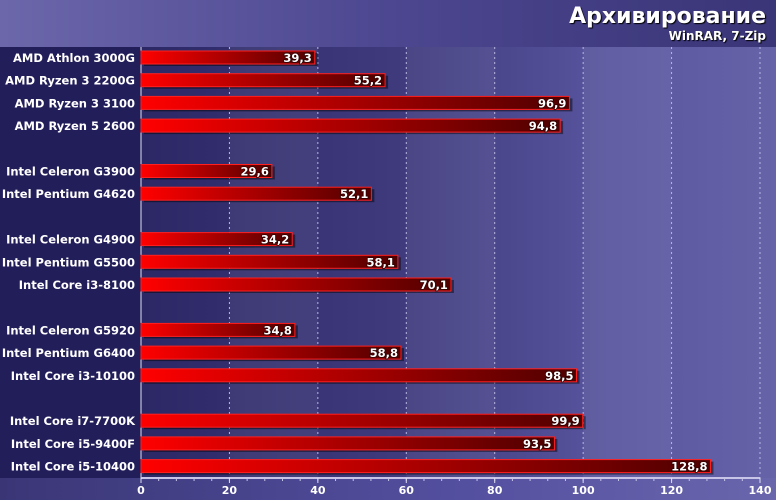 The width and height of the screenshot is (776, 500). Describe the element at coordinates (583, 490) in the screenshot. I see `x-tick-label: 100` at that location.